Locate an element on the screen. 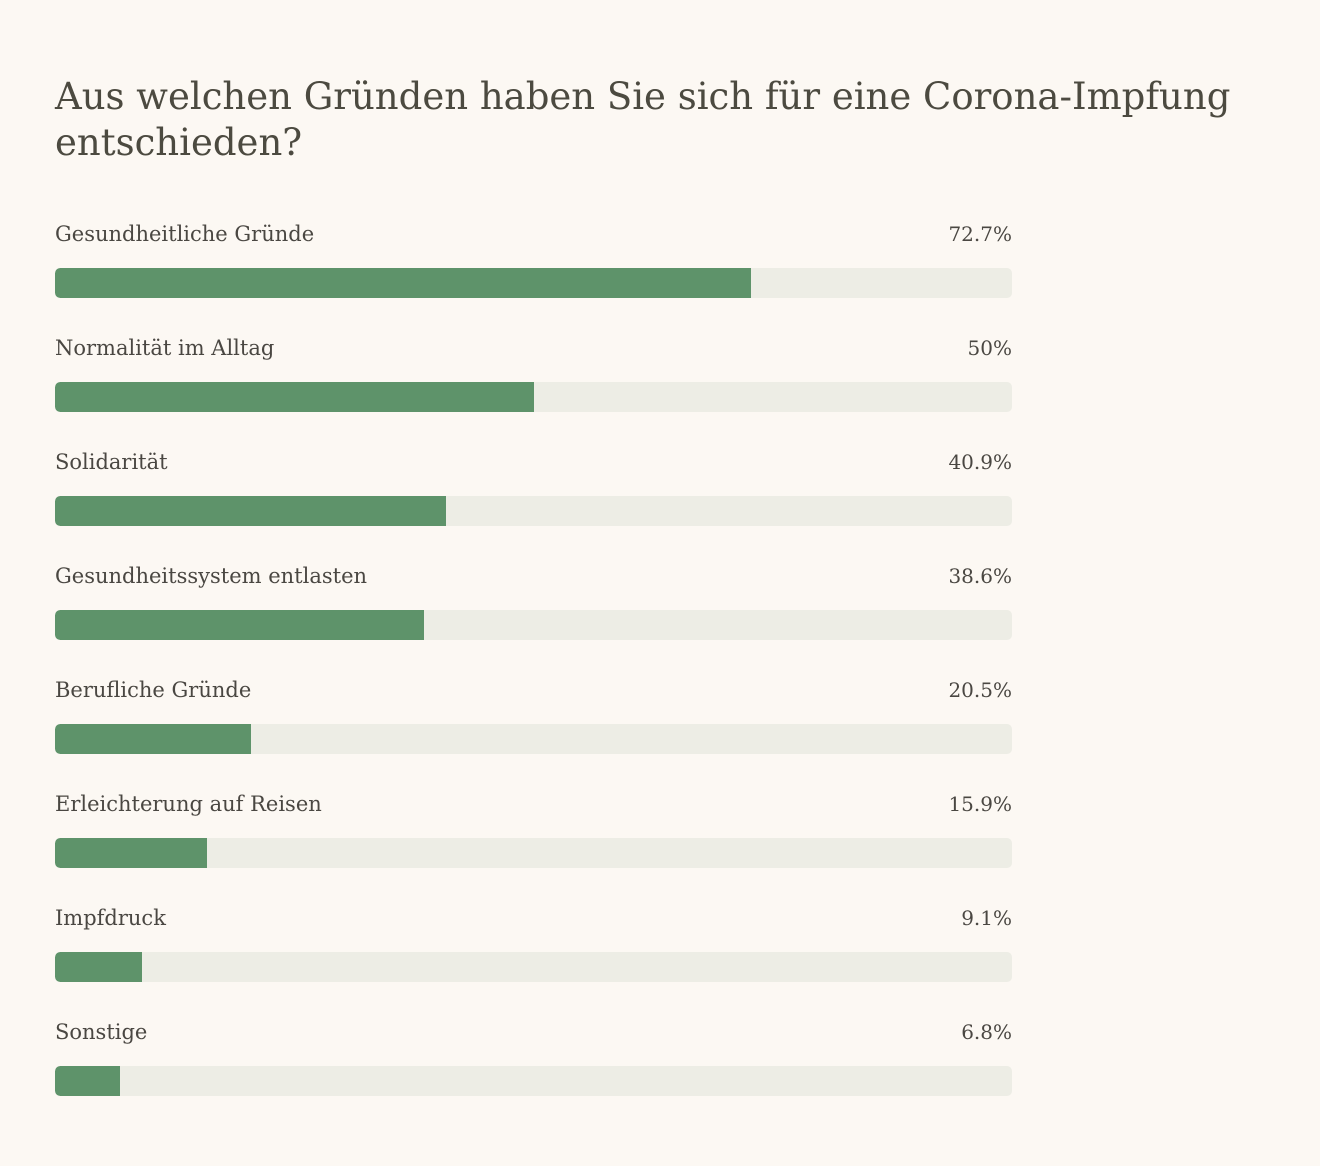 The height and width of the screenshot is (1166, 1320). bar-row: Erleichterung auf Reisen 15.9% is located at coordinates (533, 847).